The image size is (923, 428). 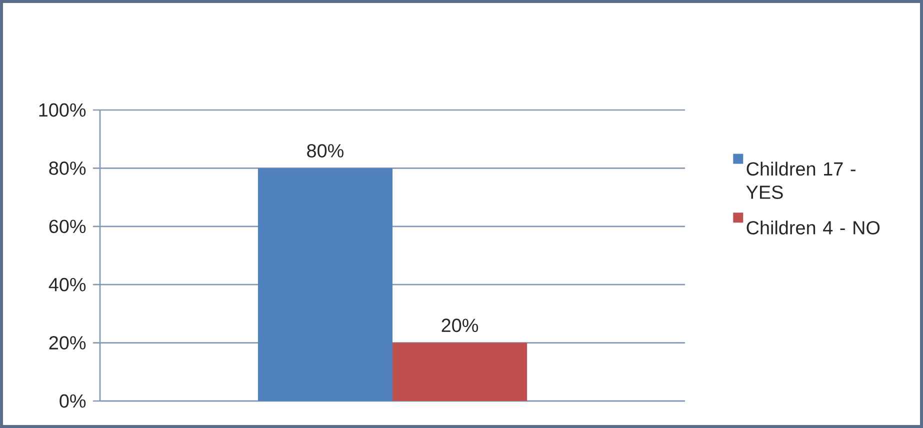 I want to click on y-tick-label: 80%, so click(x=67, y=168).